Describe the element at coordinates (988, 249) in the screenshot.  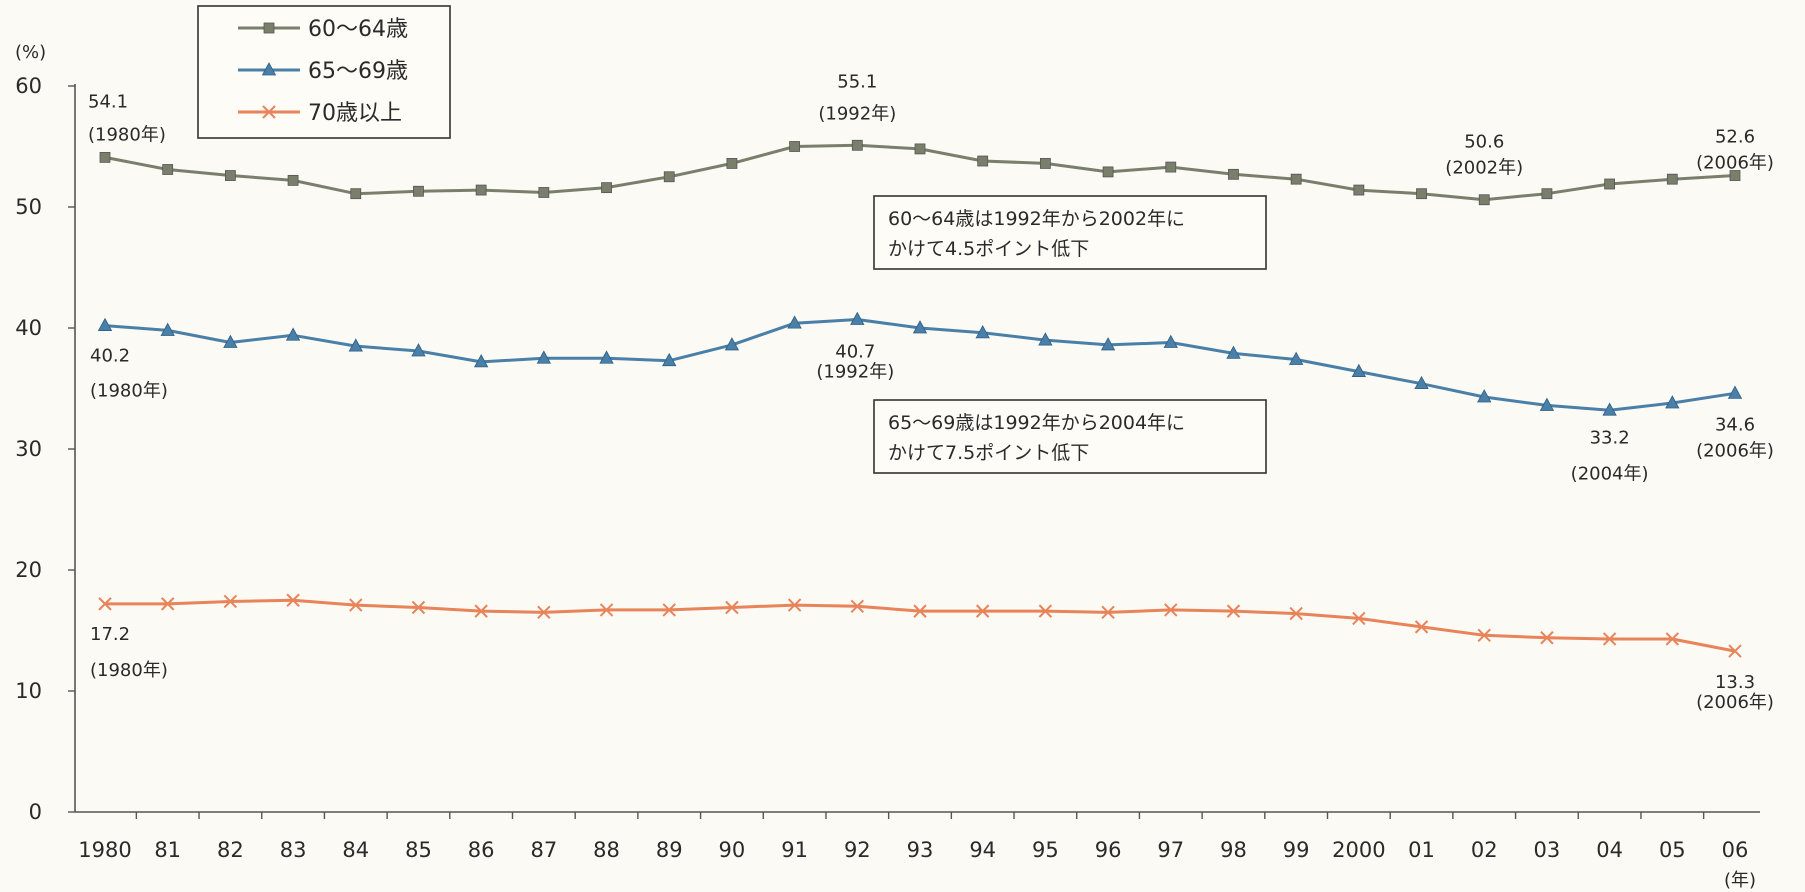
I see `annotation-text: かけて4.5ポイント低下` at that location.